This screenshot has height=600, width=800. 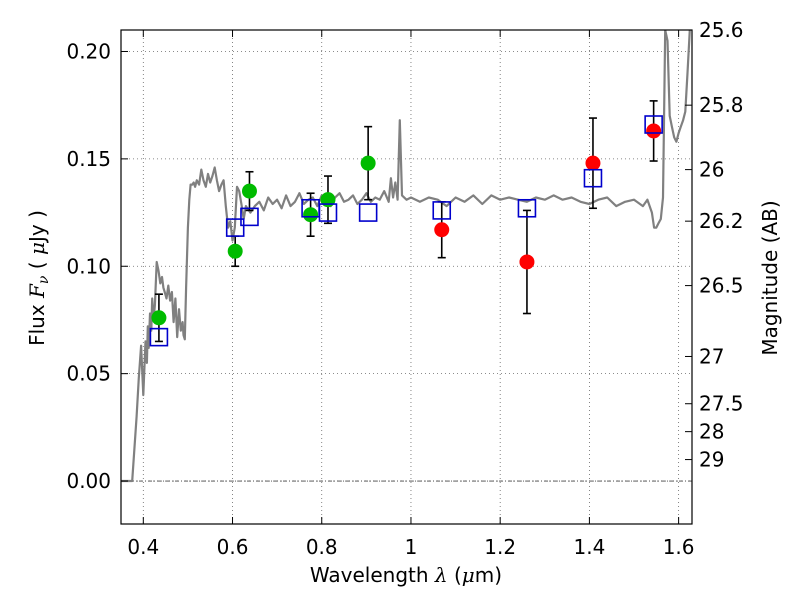 What do you see at coordinates (711, 356) in the screenshot?
I see `right-tick-label: 27` at bounding box center [711, 356].